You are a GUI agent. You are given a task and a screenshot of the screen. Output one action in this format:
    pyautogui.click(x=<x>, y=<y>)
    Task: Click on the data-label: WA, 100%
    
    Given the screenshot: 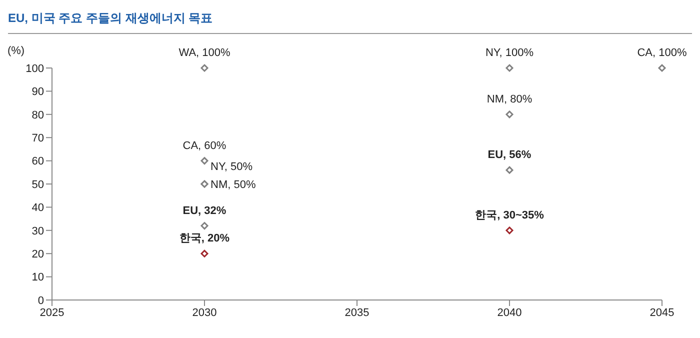 What is the action you would take?
    pyautogui.click(x=204, y=53)
    